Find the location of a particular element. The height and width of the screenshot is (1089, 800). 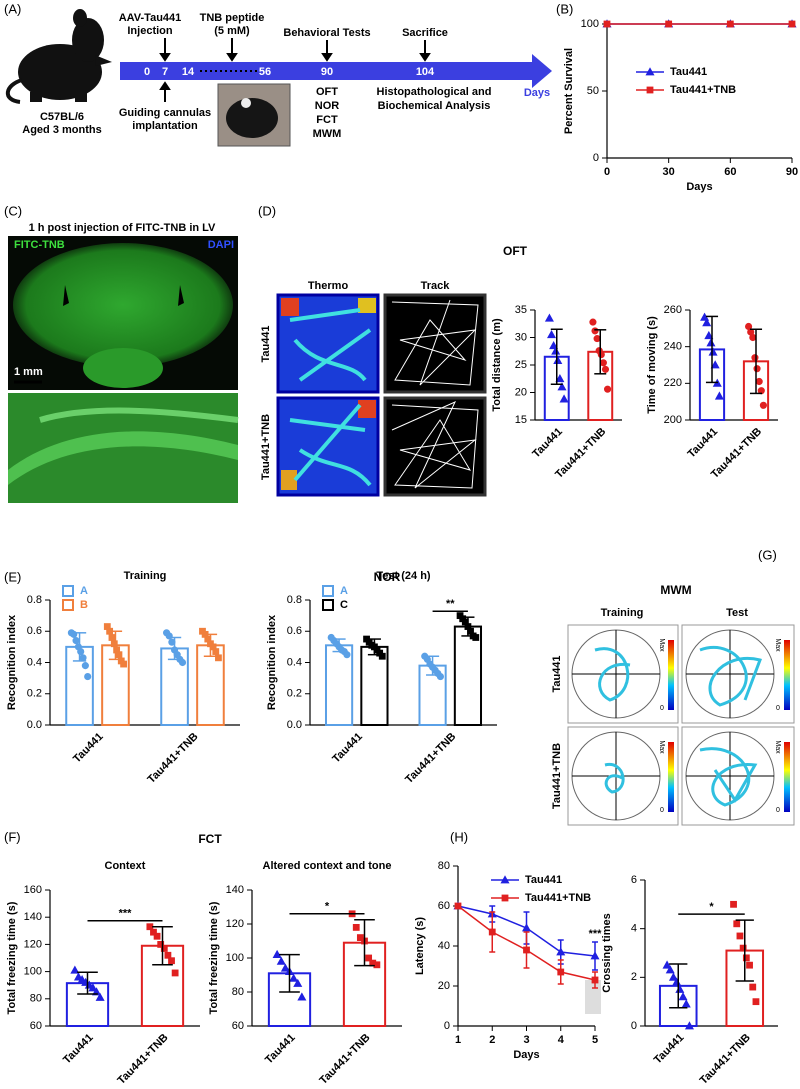

y-axis-label: Time of moving (s) is located at coordinates (652, 365).